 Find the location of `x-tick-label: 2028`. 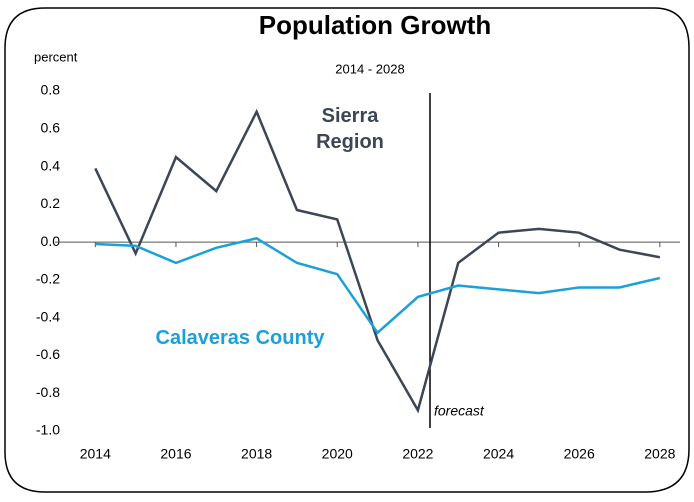

x-tick-label: 2028 is located at coordinates (659, 454).